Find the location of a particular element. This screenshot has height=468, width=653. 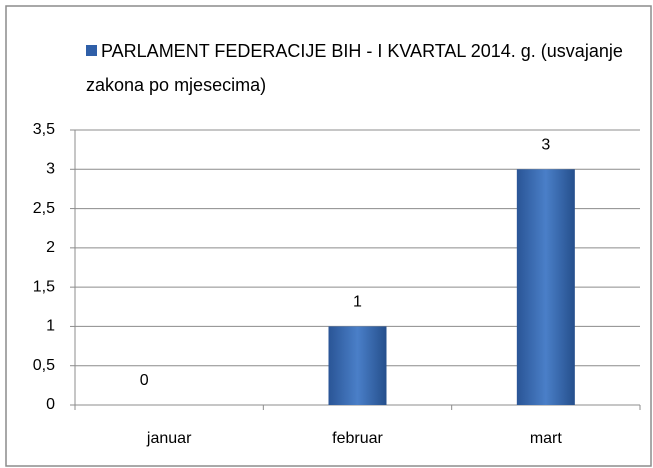

y-tick-label: 1,5 is located at coordinates (44, 286).